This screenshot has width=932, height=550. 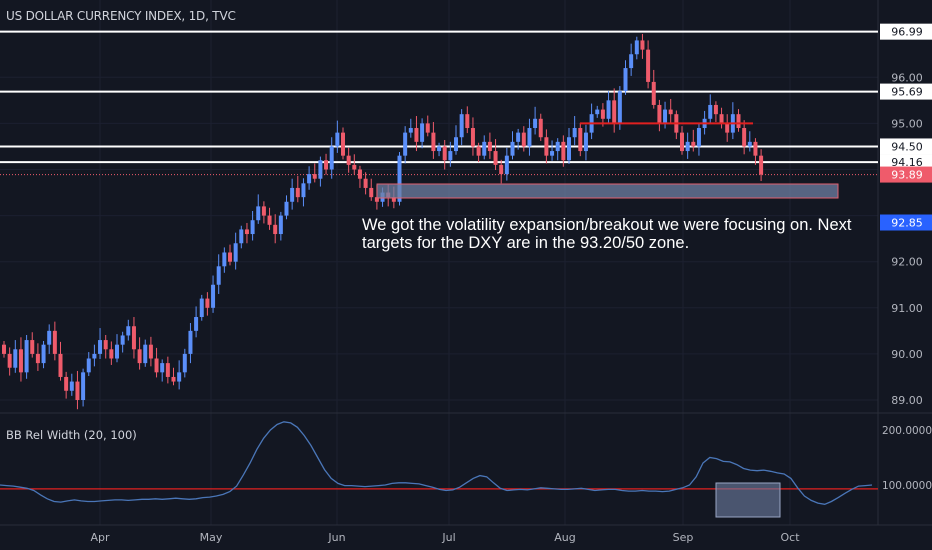 I want to click on price-label: 95.69, so click(x=907, y=92).